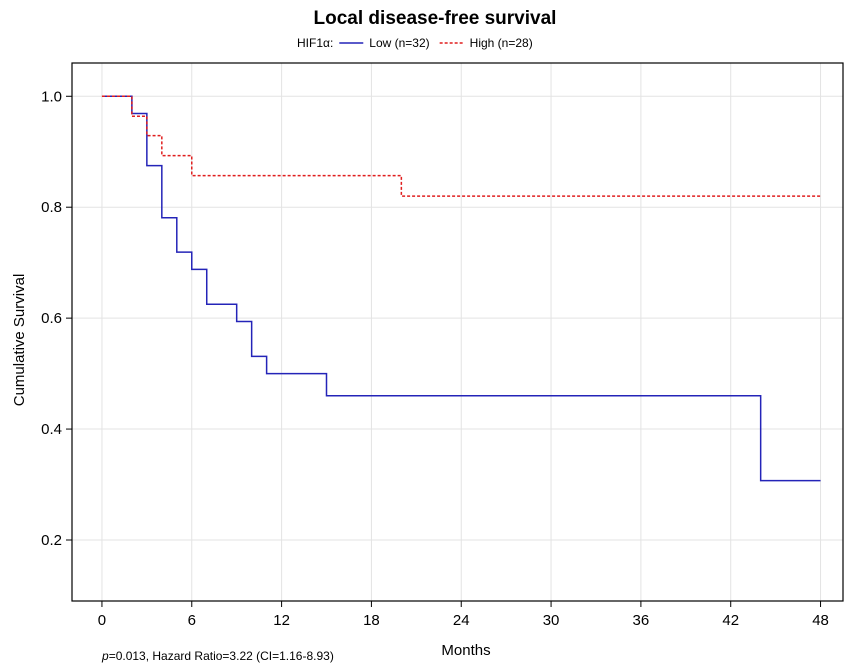 The height and width of the screenshot is (668, 855). I want to click on y-tick-label: 0.4, so click(51, 429).